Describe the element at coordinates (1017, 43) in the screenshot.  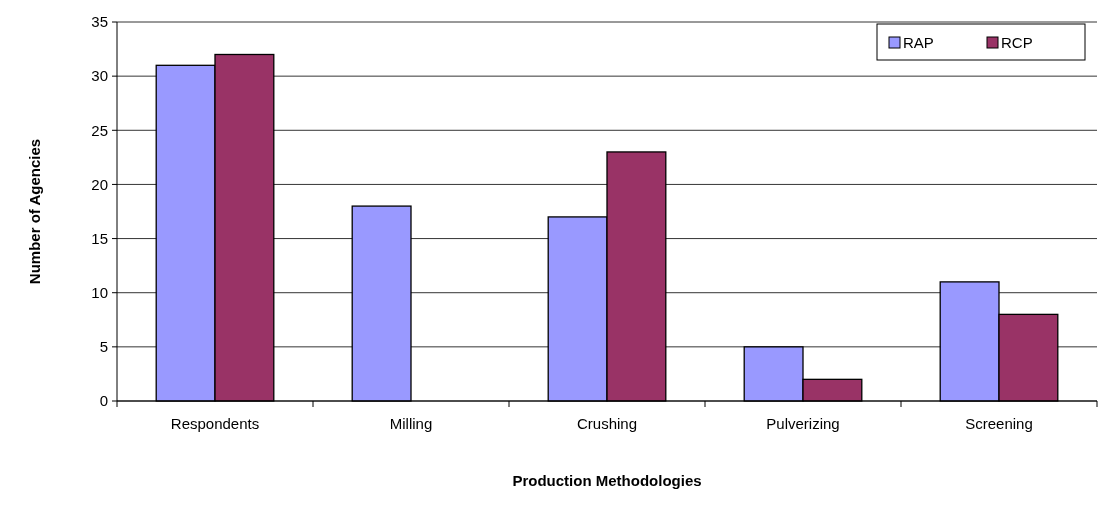
I see `legend-label: RCP` at that location.